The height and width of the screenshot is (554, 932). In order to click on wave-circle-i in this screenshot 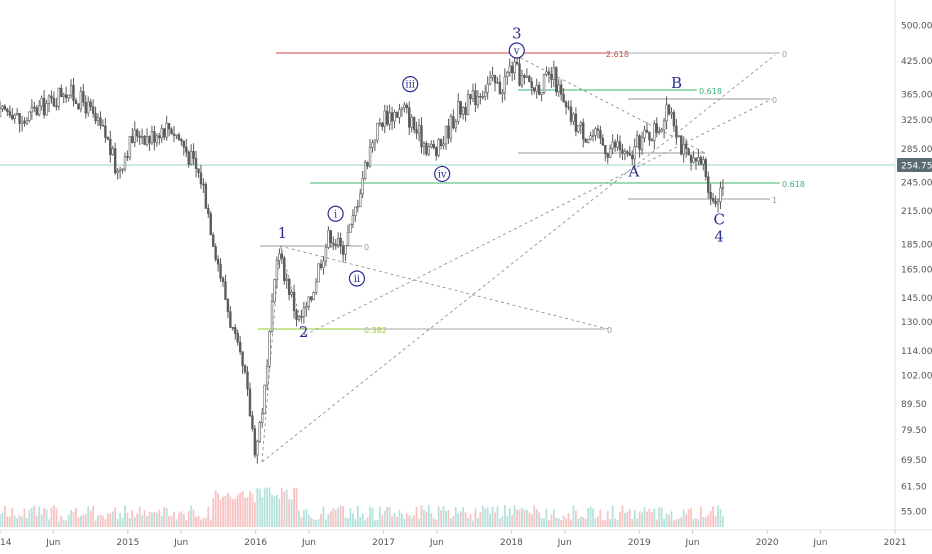, I will do `click(335, 213)`.